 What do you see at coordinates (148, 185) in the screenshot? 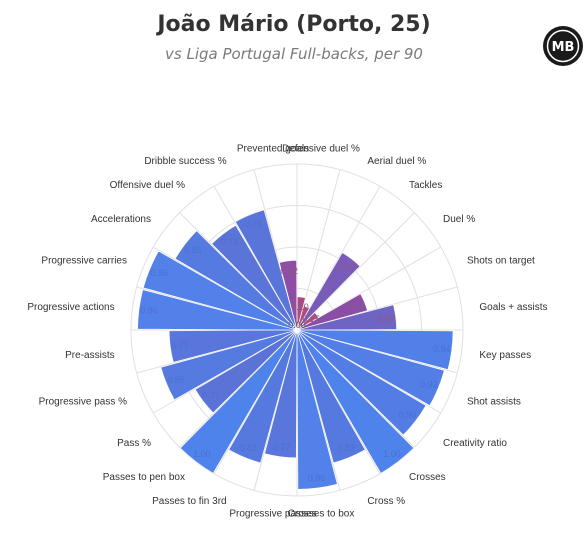
I see `category-label: Offensive duel %` at bounding box center [148, 185].